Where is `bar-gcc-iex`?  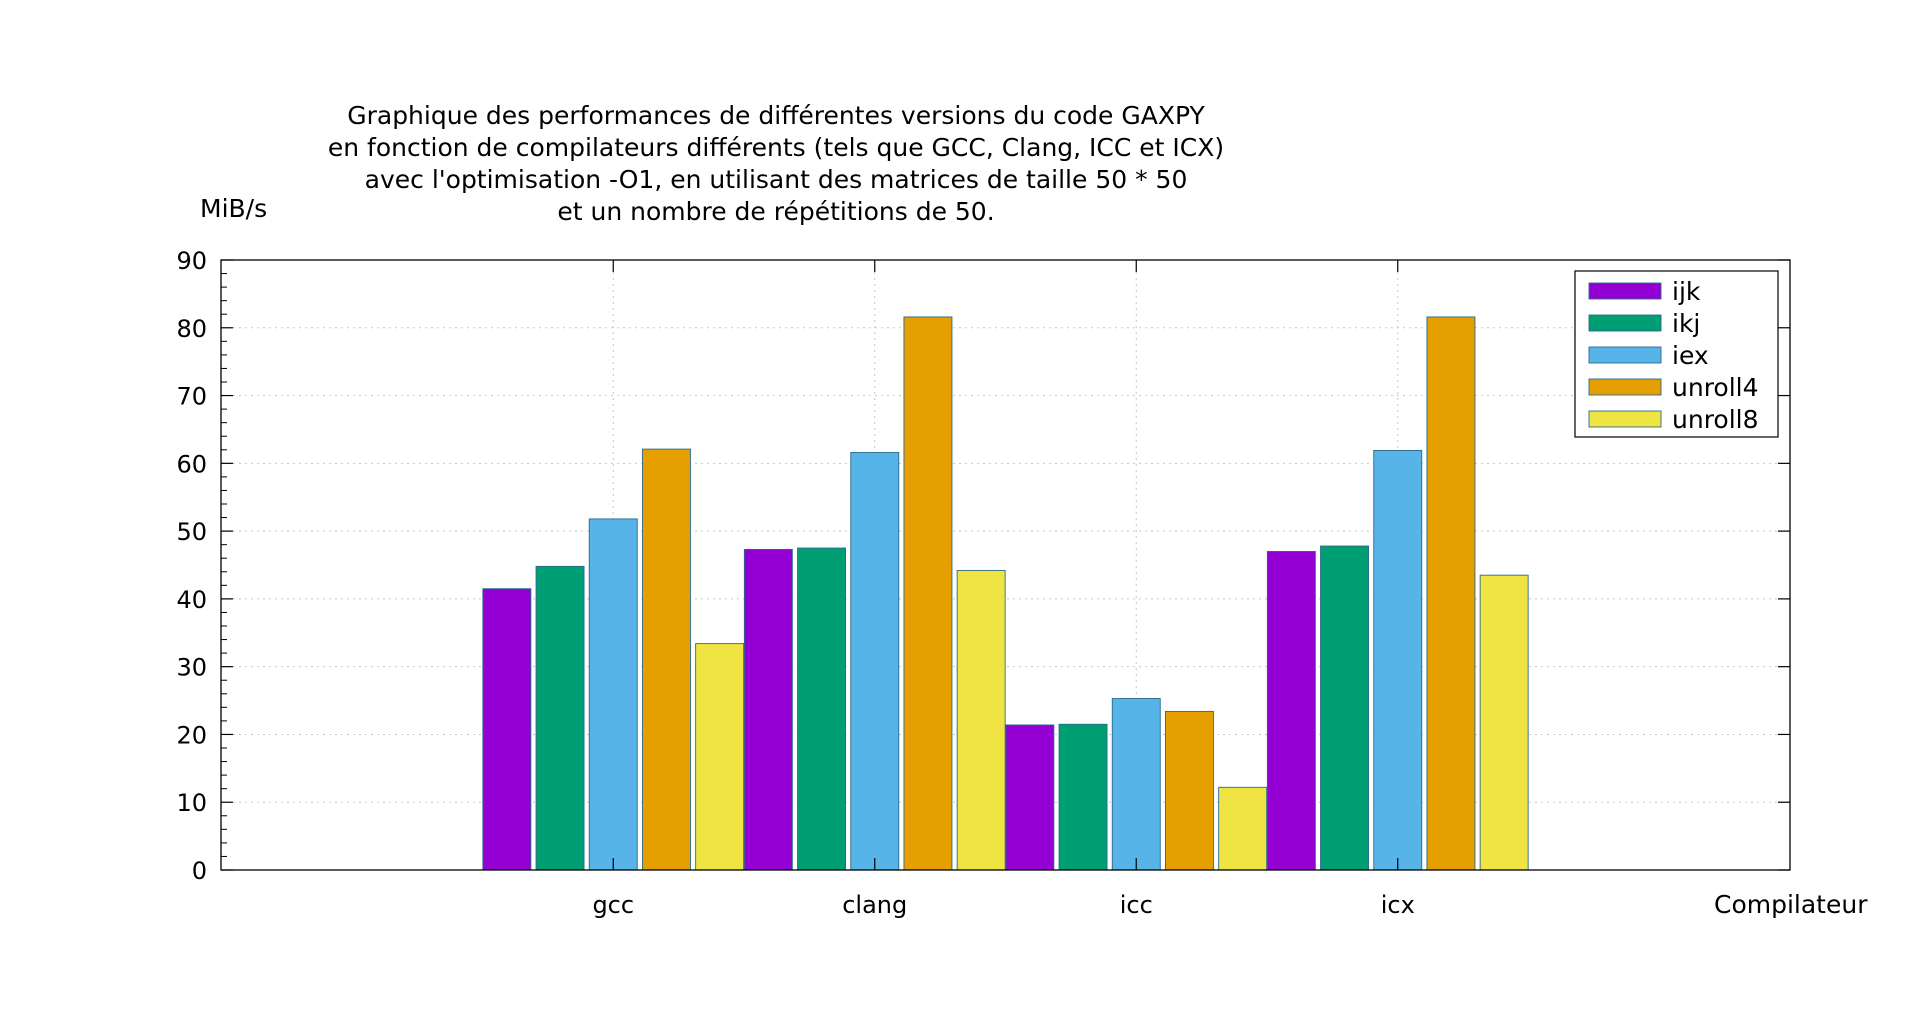 bar-gcc-iex is located at coordinates (613, 694).